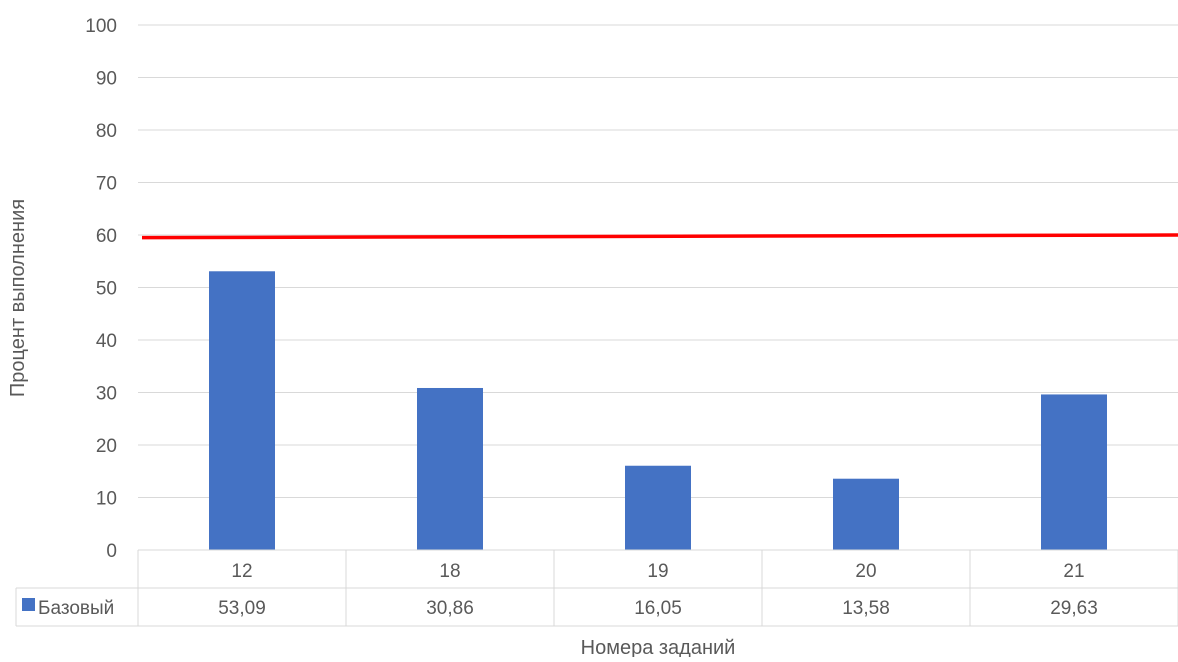  What do you see at coordinates (657, 571) in the screenshot?
I see `x-category-label: 19` at bounding box center [657, 571].